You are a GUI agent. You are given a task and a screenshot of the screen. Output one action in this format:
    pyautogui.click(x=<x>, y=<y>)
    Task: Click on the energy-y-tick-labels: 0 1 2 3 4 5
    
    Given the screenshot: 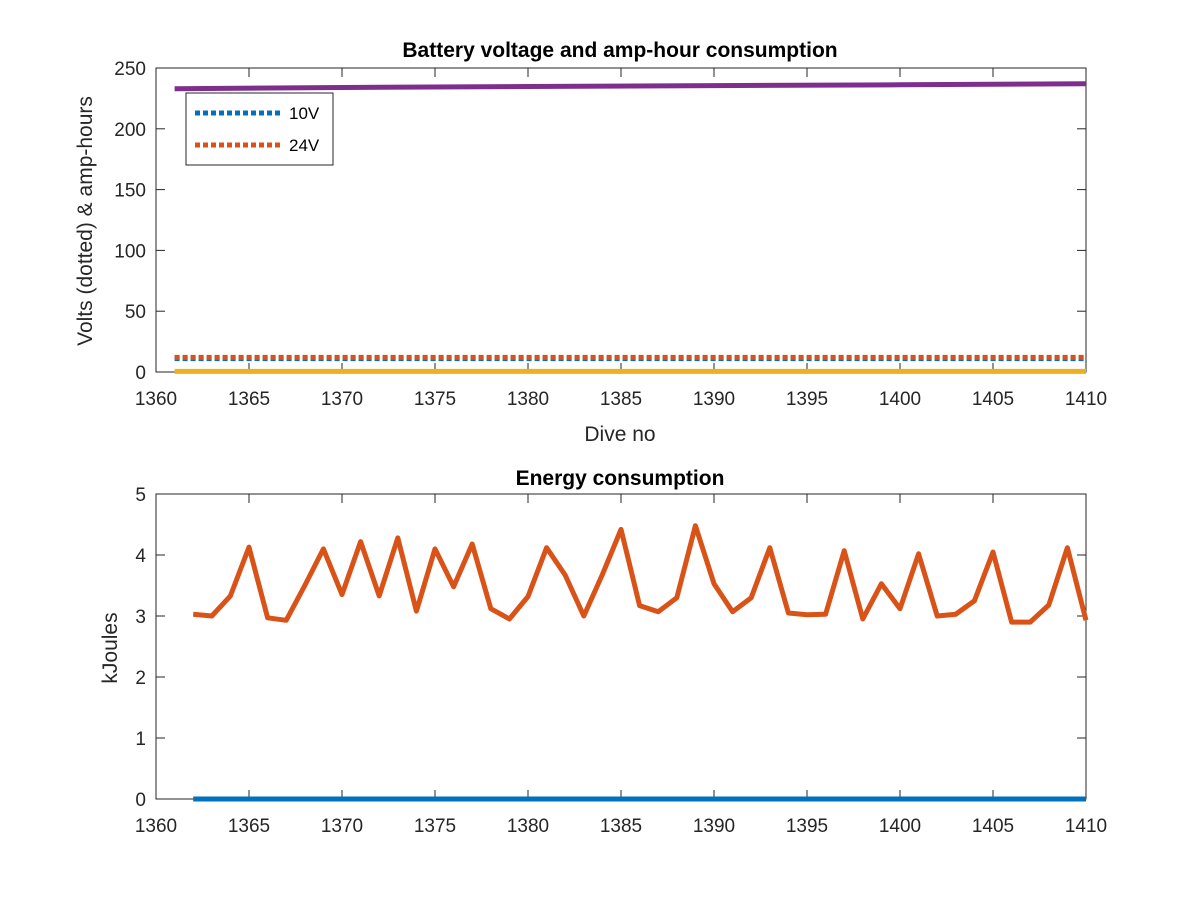 What is the action you would take?
    pyautogui.click(x=140, y=648)
    